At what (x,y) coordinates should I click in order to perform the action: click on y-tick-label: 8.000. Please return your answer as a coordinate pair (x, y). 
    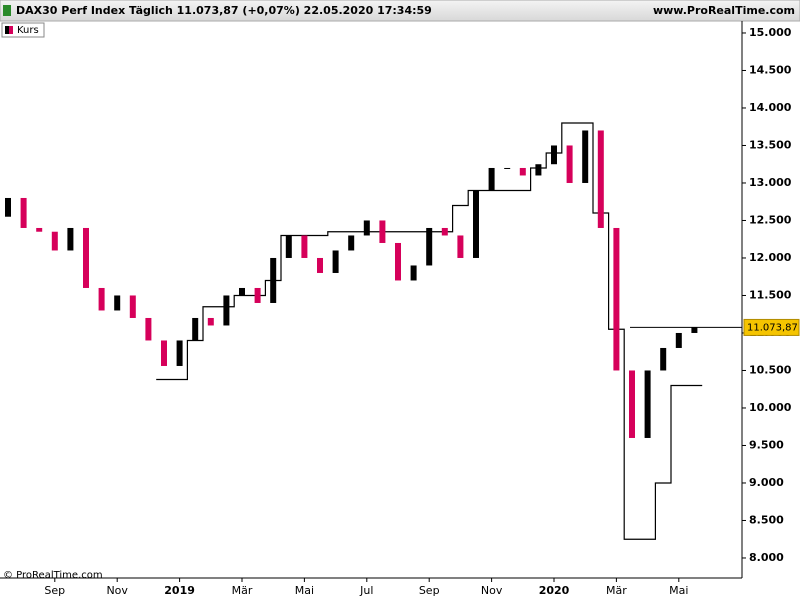
    Looking at the image, I should click on (766, 557).